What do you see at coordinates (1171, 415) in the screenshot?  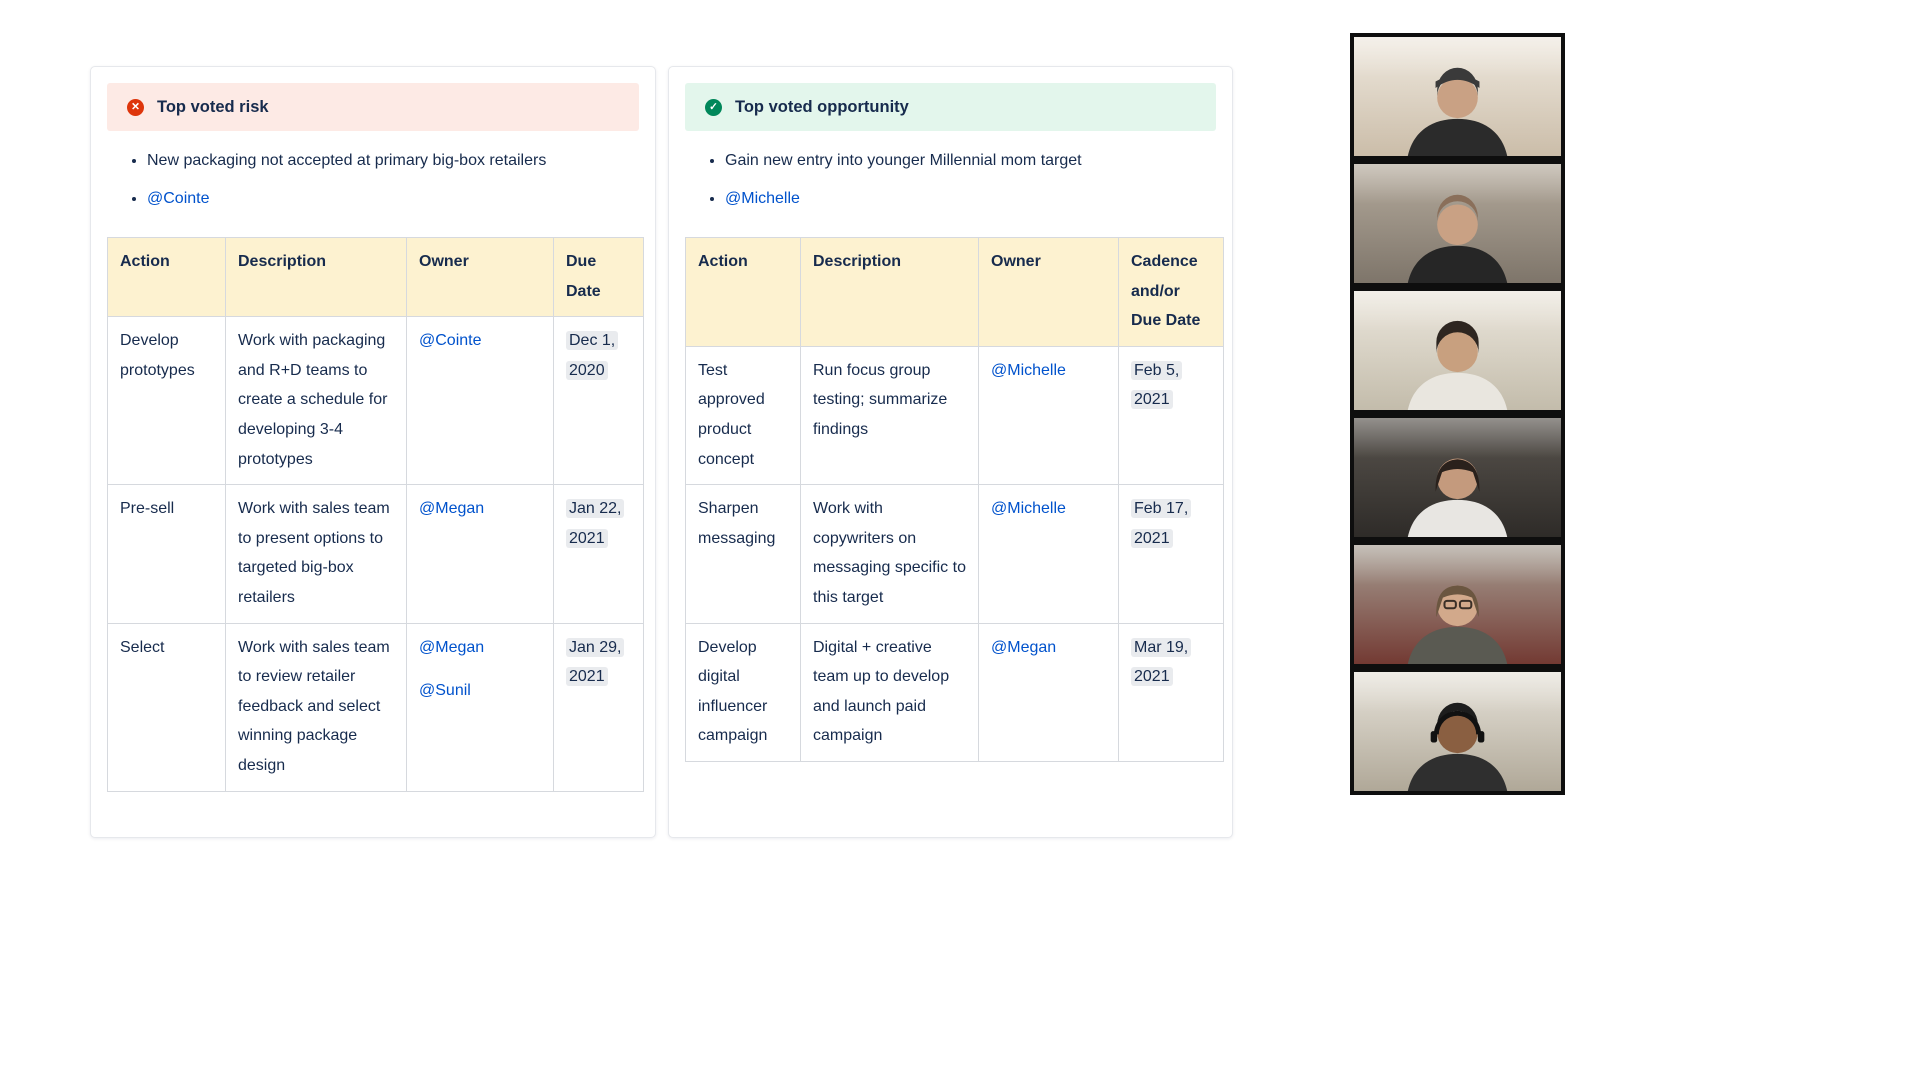 I see `due-date-cell: Feb 5, 2021` at bounding box center [1171, 415].